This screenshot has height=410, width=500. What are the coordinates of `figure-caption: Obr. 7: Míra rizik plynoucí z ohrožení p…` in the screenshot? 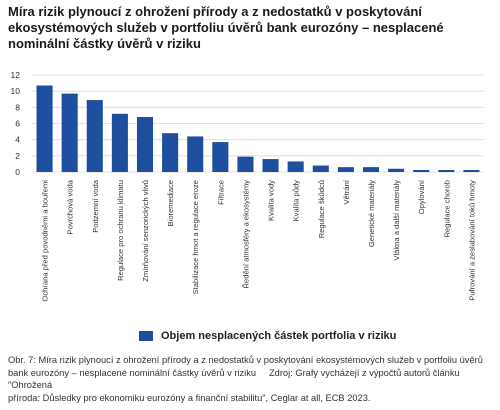 It's located at (252, 379).